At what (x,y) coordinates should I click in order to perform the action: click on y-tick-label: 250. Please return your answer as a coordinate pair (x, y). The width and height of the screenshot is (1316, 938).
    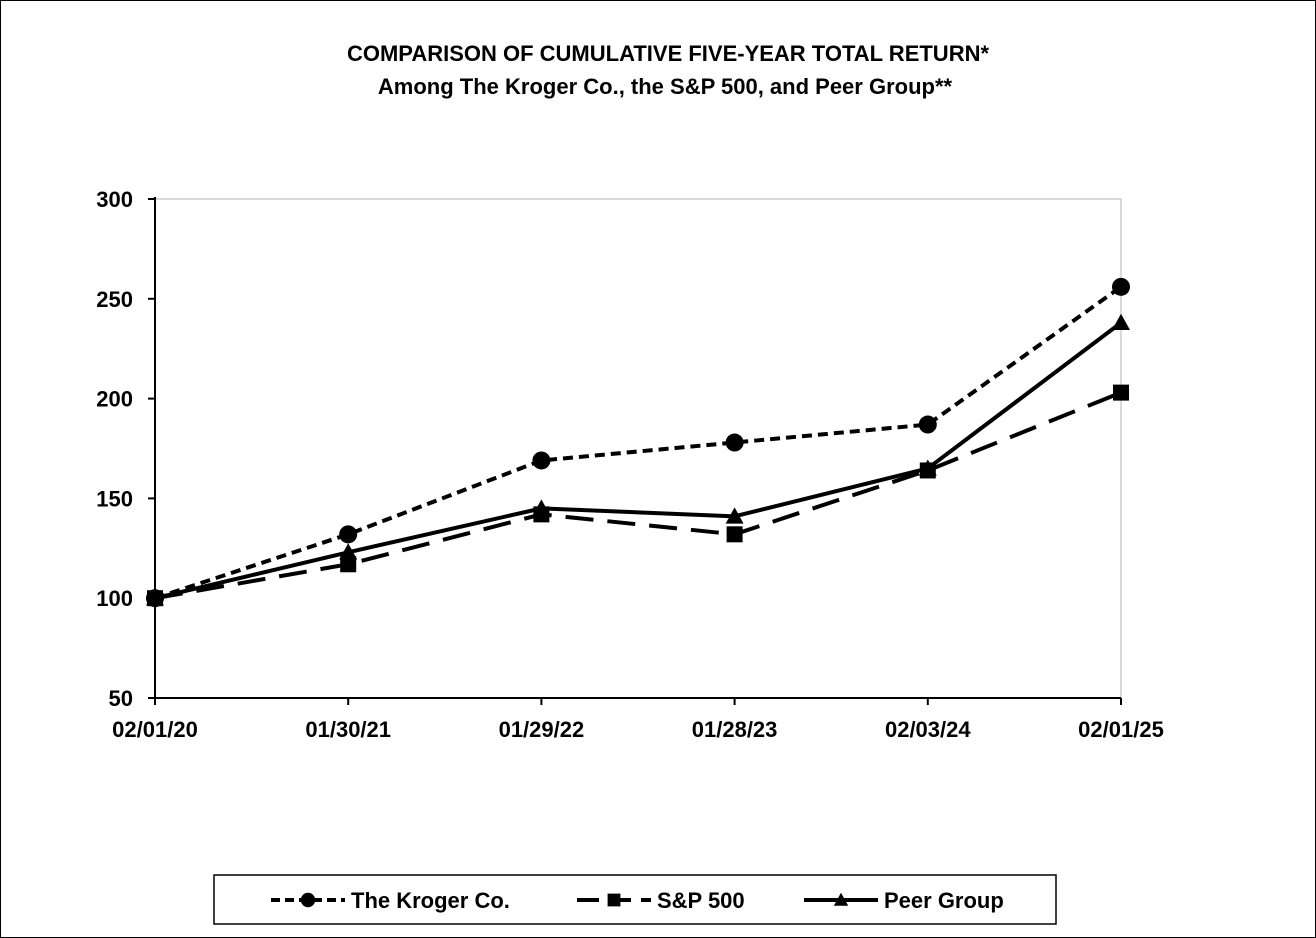
    Looking at the image, I should click on (114, 299).